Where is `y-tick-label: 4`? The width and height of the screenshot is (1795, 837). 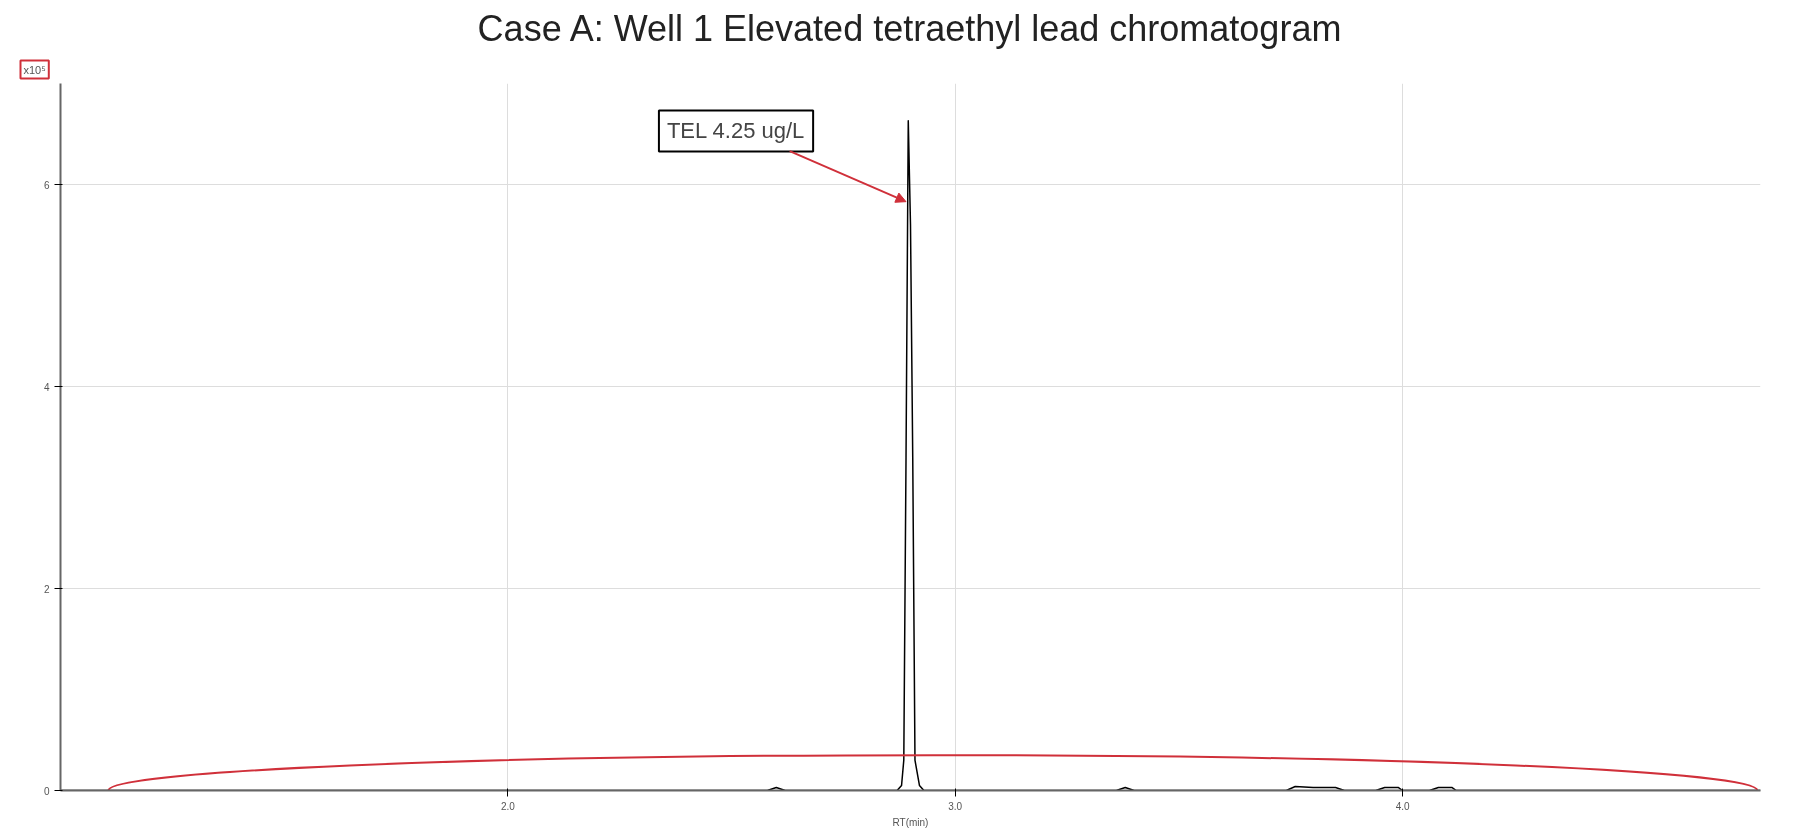 y-tick-label: 4 is located at coordinates (46, 387).